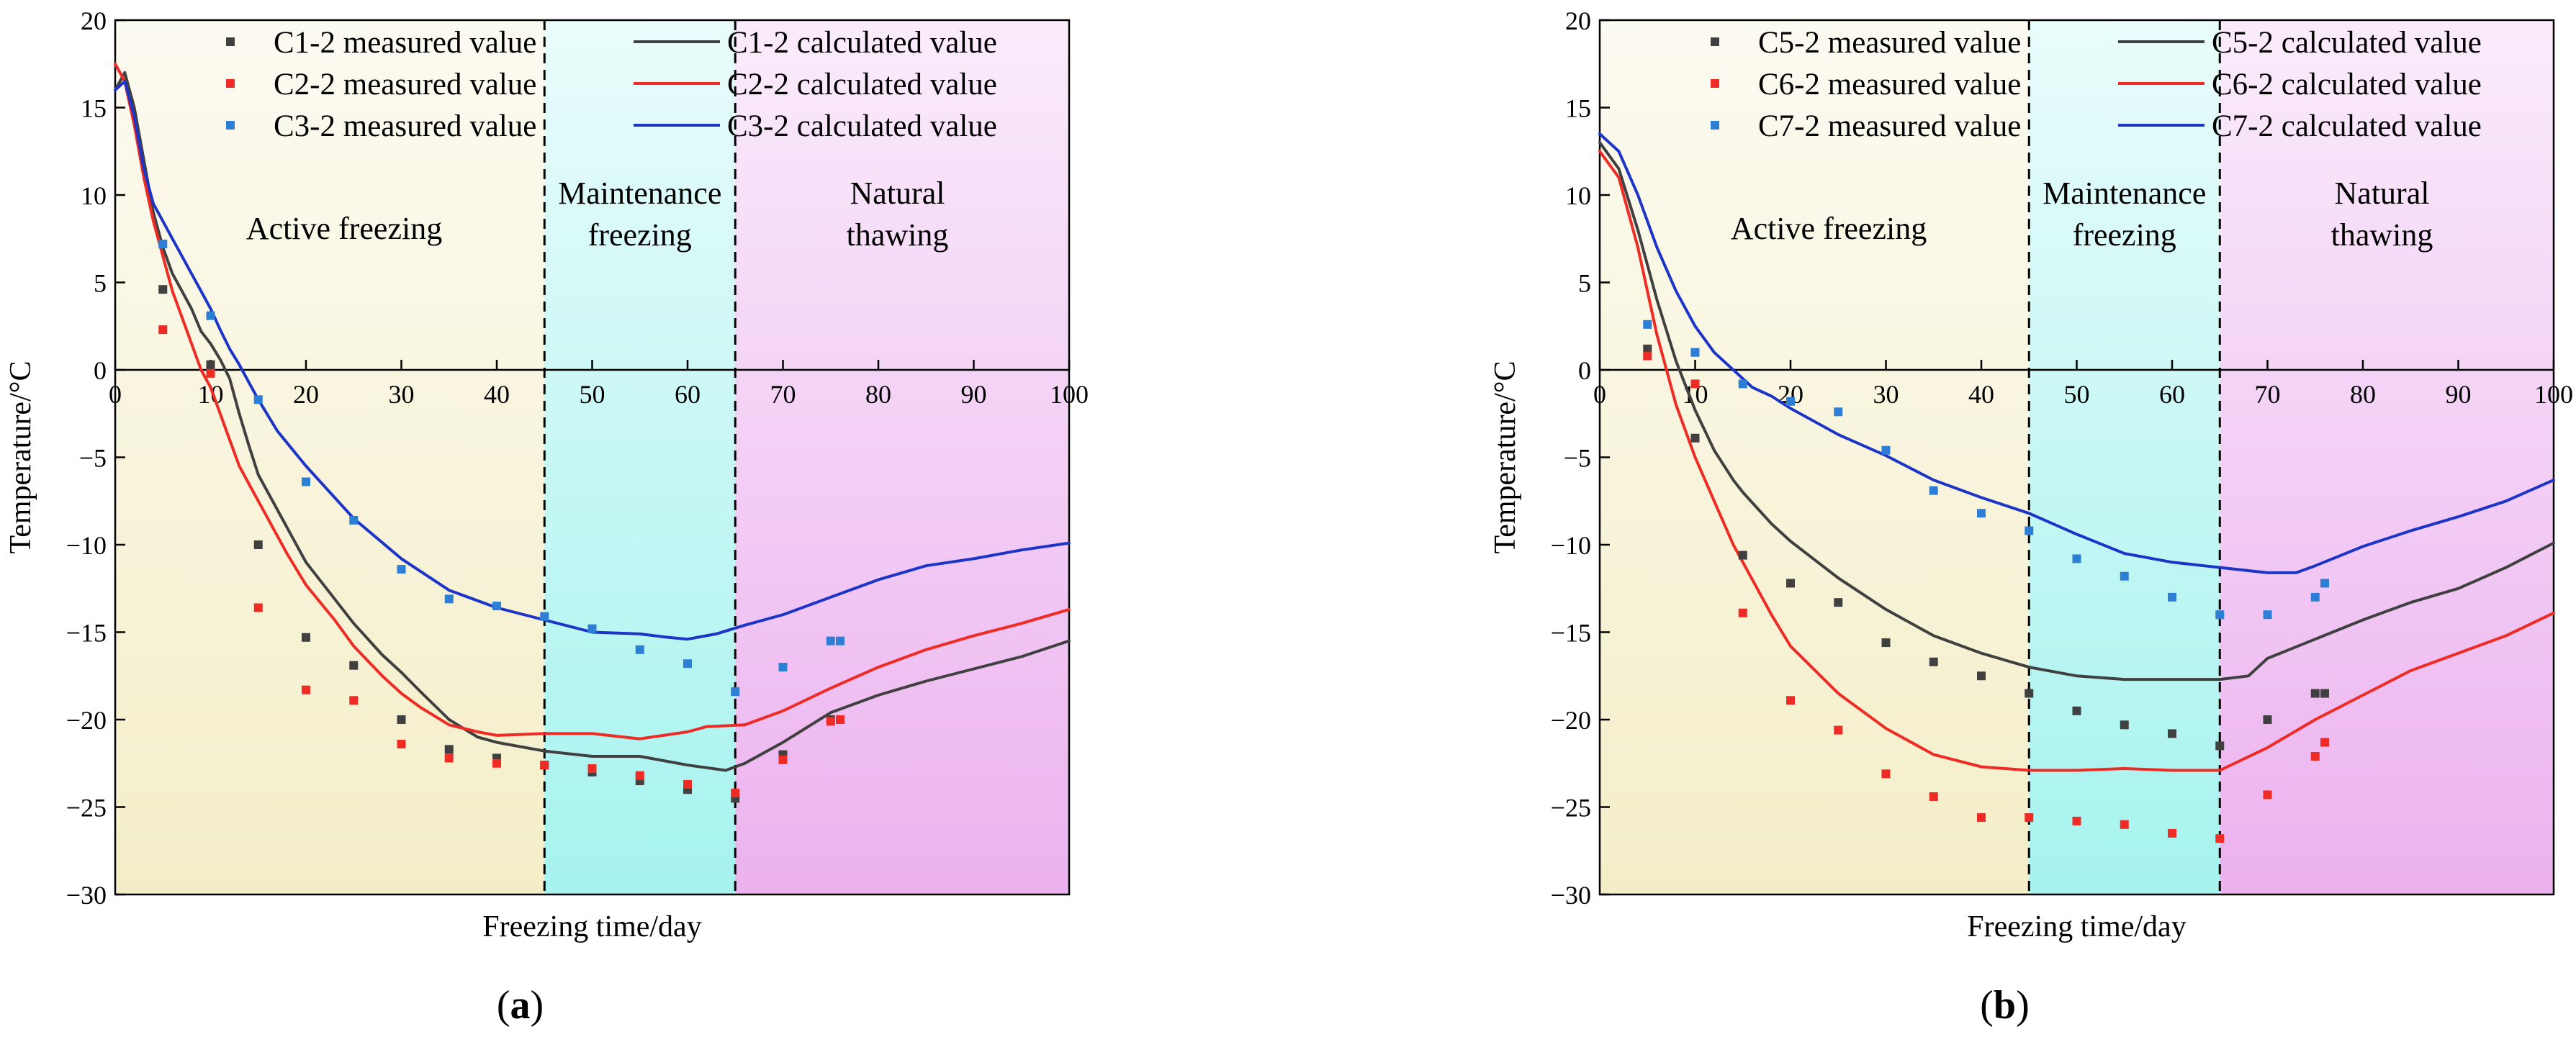  What do you see at coordinates (86, 633) in the screenshot?
I see `y-tick-label: −15` at bounding box center [86, 633].